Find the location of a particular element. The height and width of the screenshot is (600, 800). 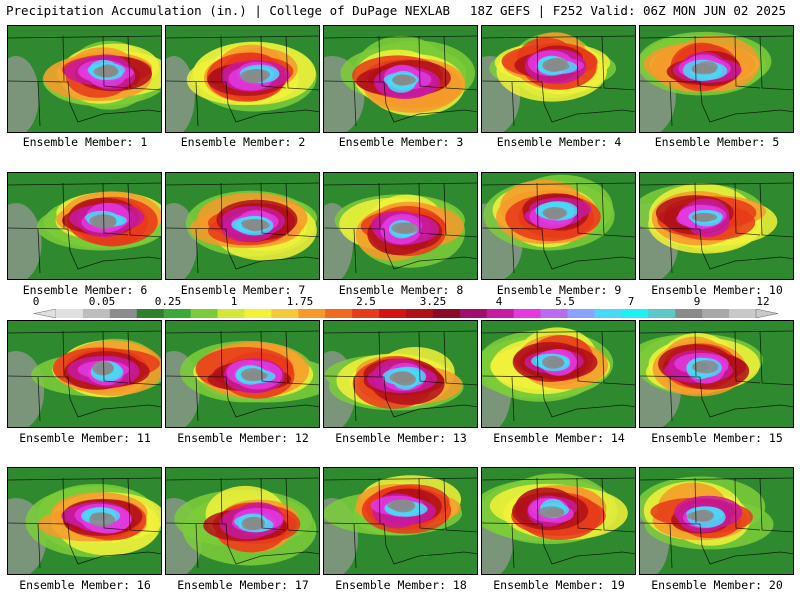

legend-min-arrow is located at coordinates (45, 313).